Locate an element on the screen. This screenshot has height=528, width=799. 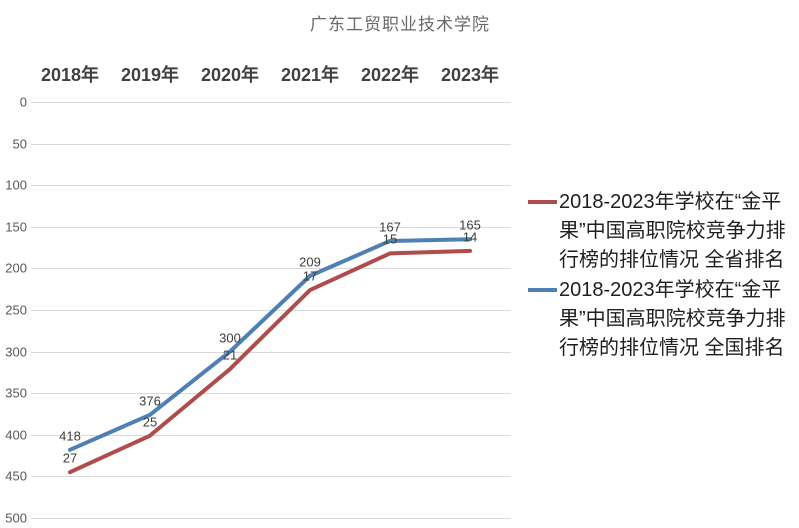
y-axis-tick-label: 0 is located at coordinates (23, 102).